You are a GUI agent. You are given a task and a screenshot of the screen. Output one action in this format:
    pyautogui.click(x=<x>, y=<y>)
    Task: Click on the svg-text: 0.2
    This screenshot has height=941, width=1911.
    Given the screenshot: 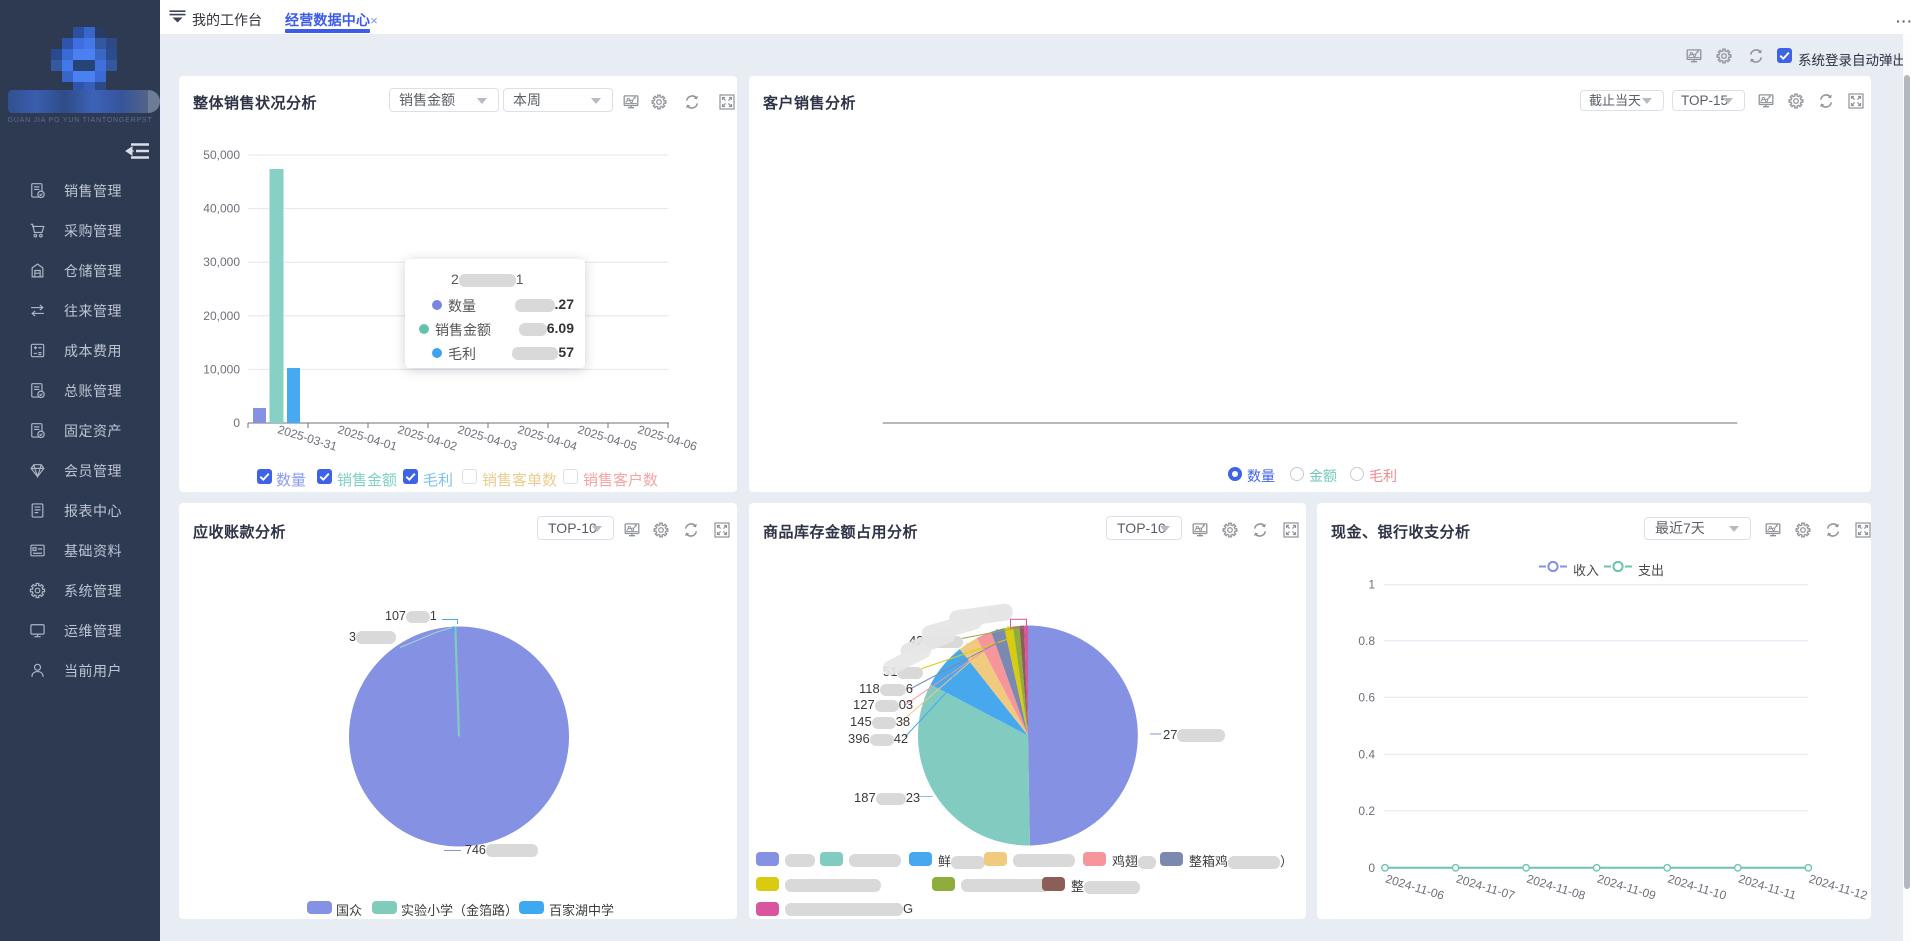 What is the action you would take?
    pyautogui.click(x=1366, y=811)
    